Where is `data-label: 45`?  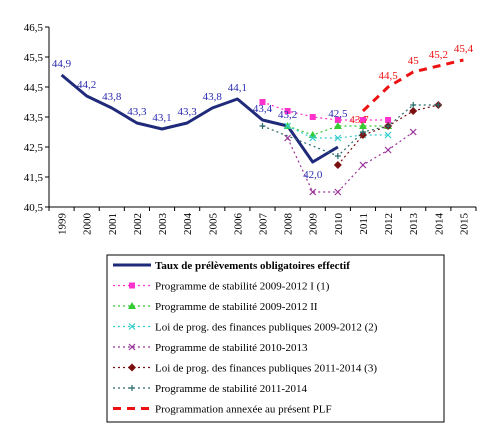 data-label: 45 is located at coordinates (414, 61).